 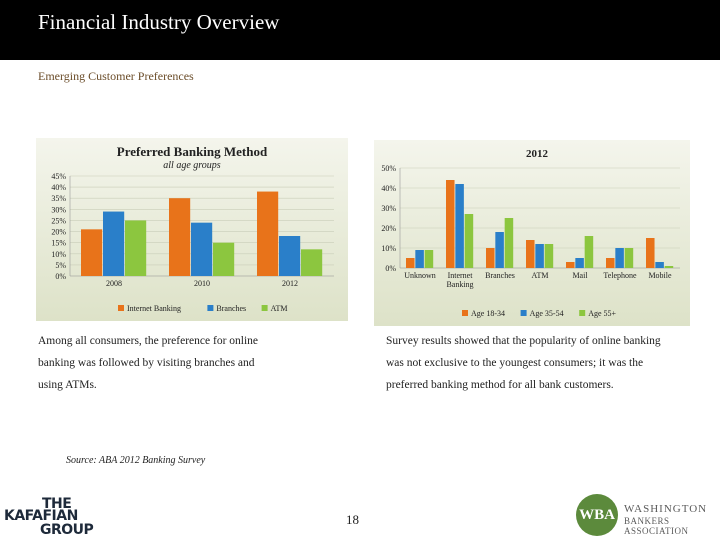 What do you see at coordinates (459, 226) in the screenshot?
I see `bar-age-35-54-internet-banking` at bounding box center [459, 226].